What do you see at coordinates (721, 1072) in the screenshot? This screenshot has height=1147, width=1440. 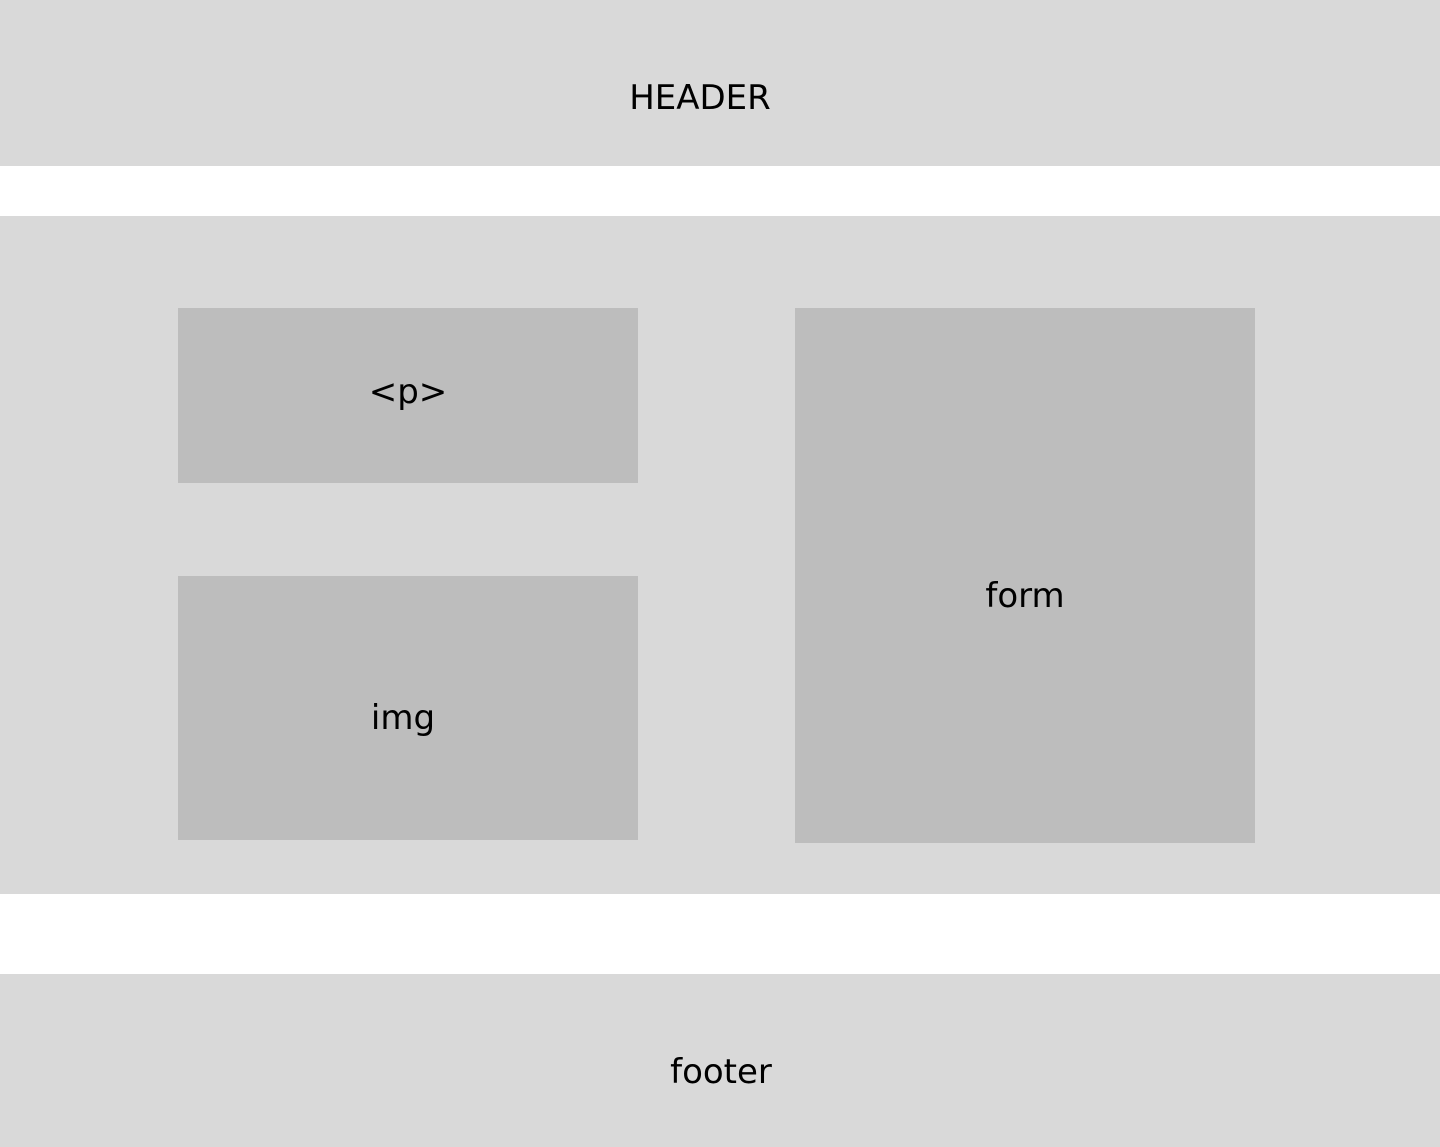 I see `footer-label: footer` at bounding box center [721, 1072].